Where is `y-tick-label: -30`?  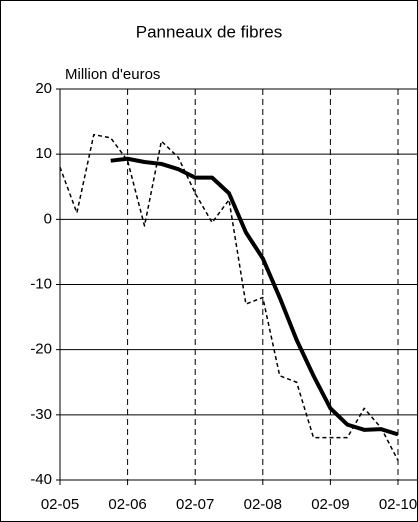
y-tick-label: -30 is located at coordinates (41, 414).